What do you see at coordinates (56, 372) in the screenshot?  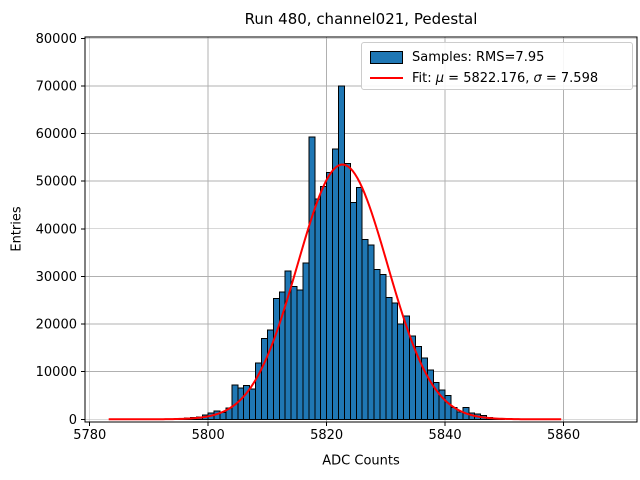 I see `y-tick-label: 10000` at bounding box center [56, 372].